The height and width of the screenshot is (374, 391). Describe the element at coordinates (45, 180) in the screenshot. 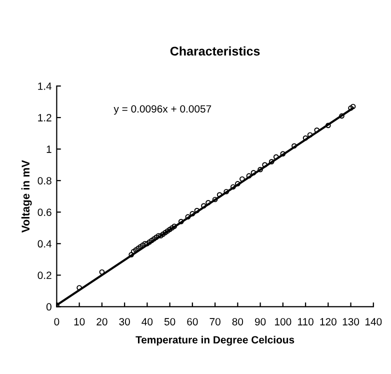

I see `y-tick-label: 0.8` at that location.